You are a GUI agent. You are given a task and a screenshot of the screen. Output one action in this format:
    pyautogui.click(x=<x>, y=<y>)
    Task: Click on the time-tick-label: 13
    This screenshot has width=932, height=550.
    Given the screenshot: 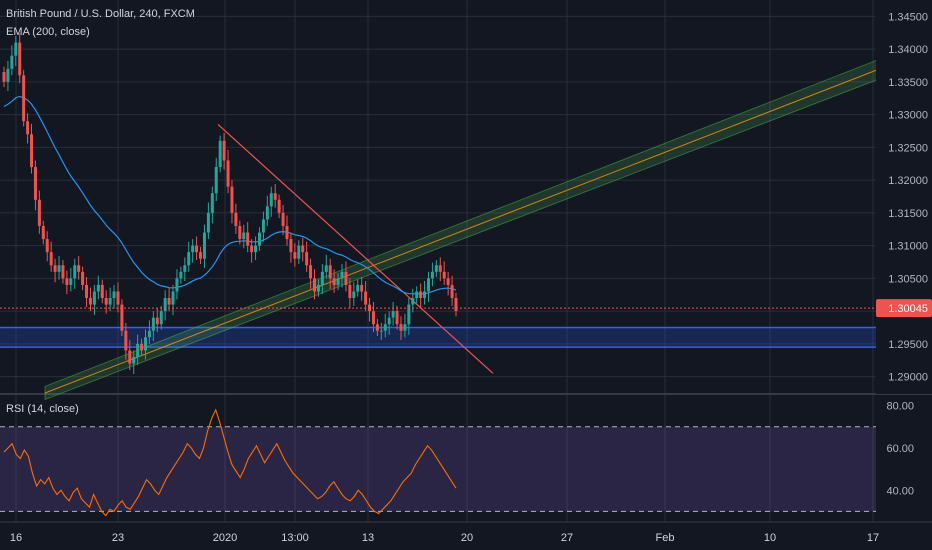 What is the action you would take?
    pyautogui.click(x=368, y=538)
    